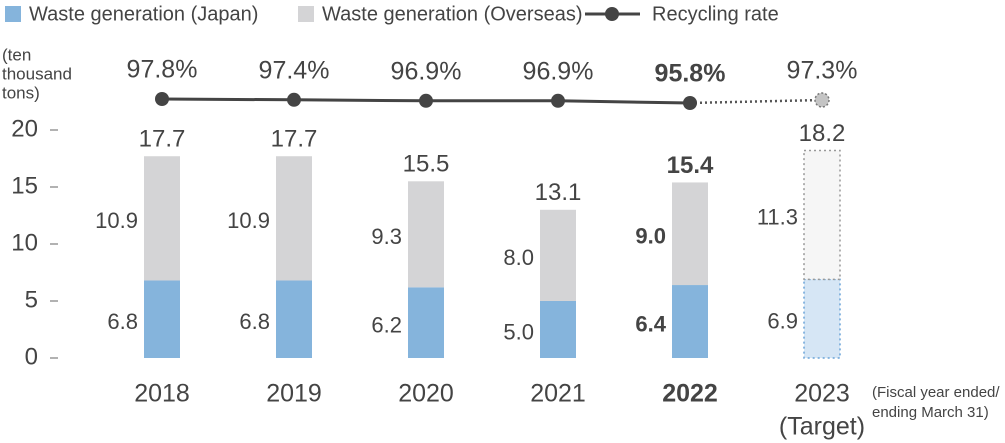  I want to click on legend-label: Waste generation (Japan), so click(143, 14).